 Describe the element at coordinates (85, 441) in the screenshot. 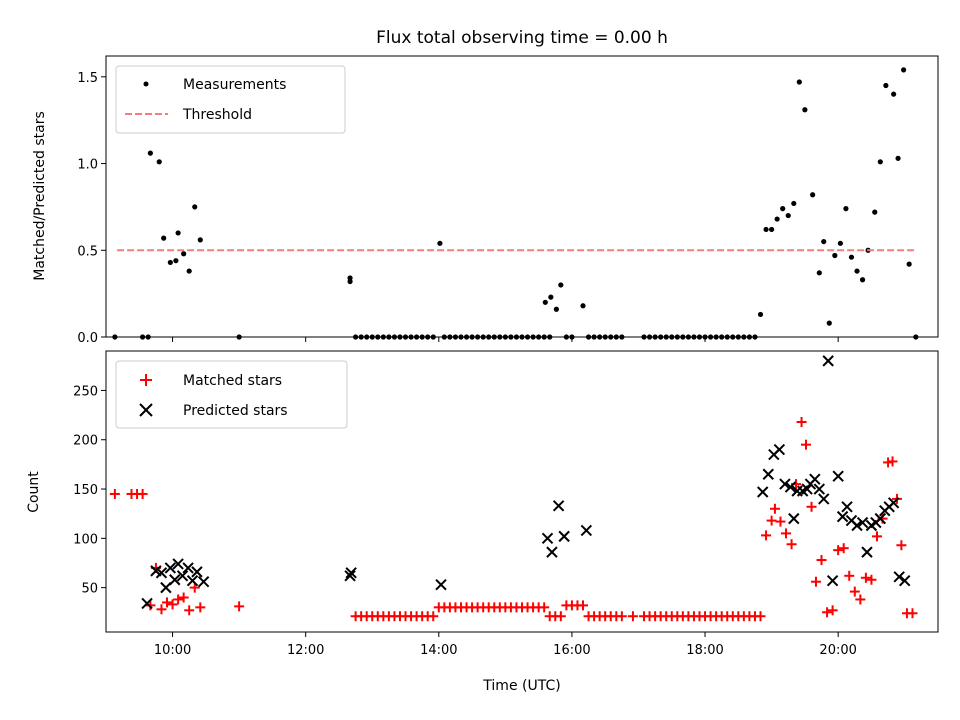

I see `y-tick-label: 200` at that location.